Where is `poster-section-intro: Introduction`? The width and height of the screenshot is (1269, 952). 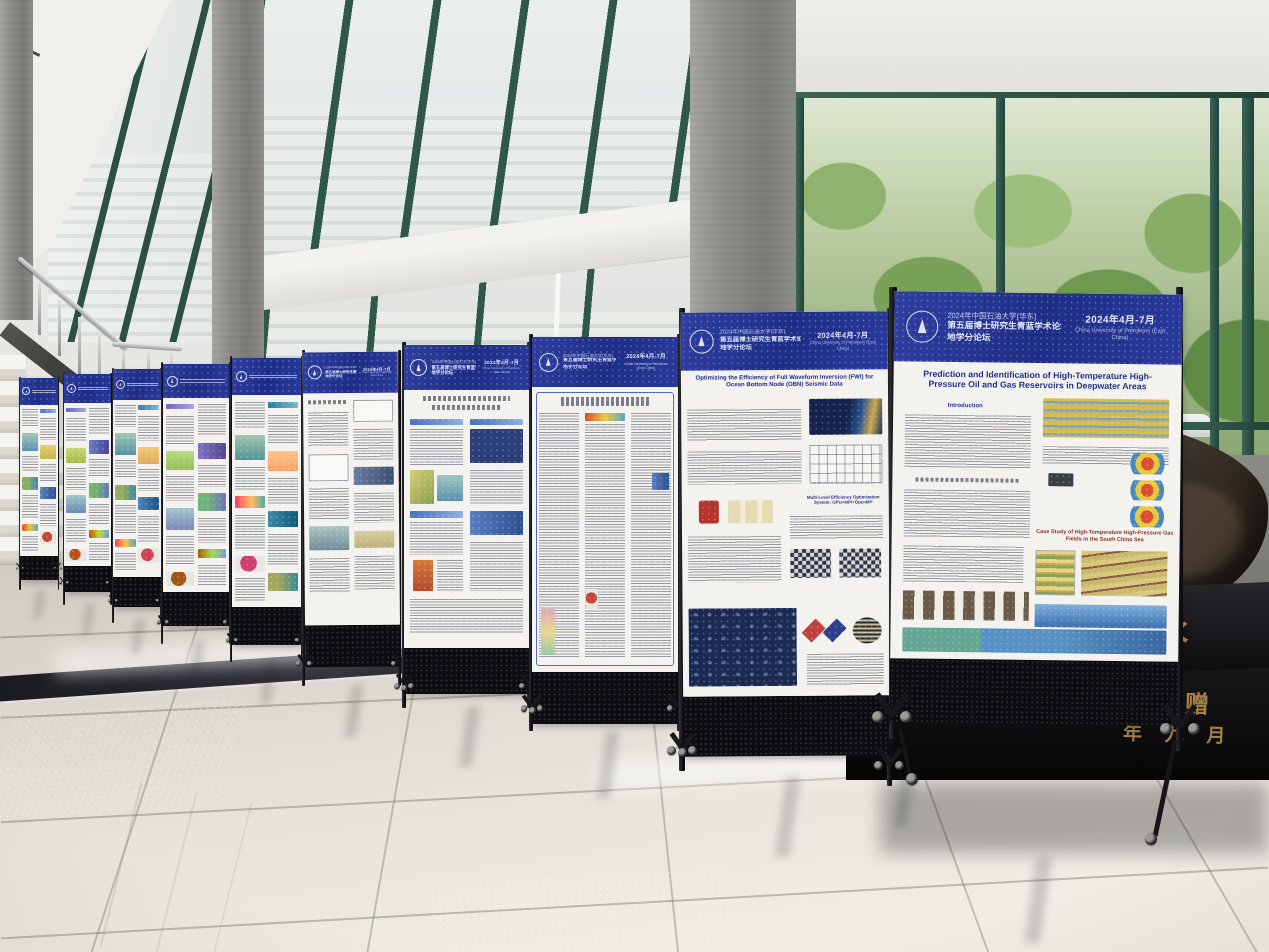 poster-section-intro: Introduction is located at coordinates (965, 406).